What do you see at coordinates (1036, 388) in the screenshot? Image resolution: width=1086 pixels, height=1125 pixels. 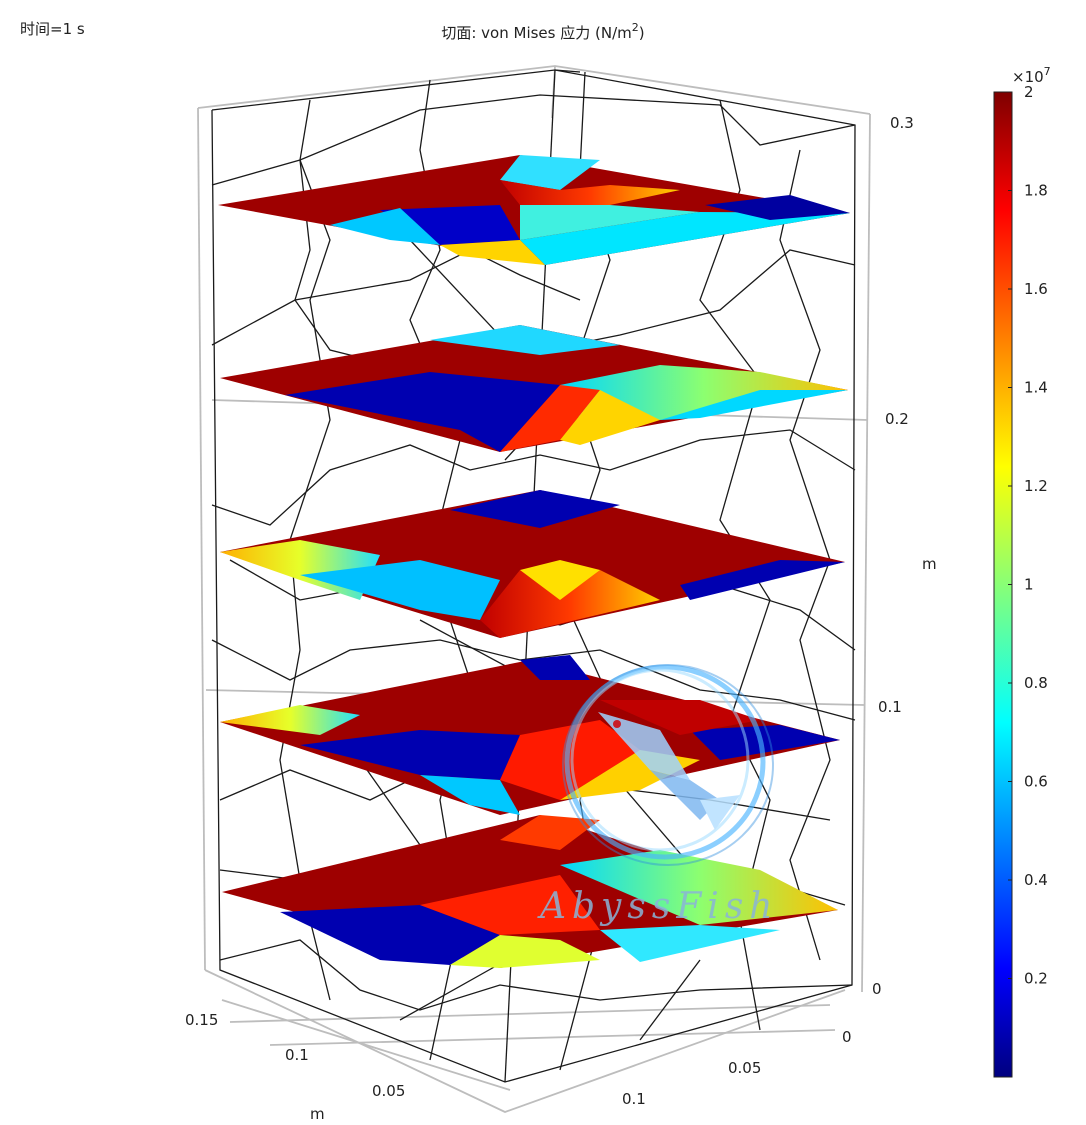 I see `colorbar-tick-label: 1.4` at bounding box center [1036, 388].